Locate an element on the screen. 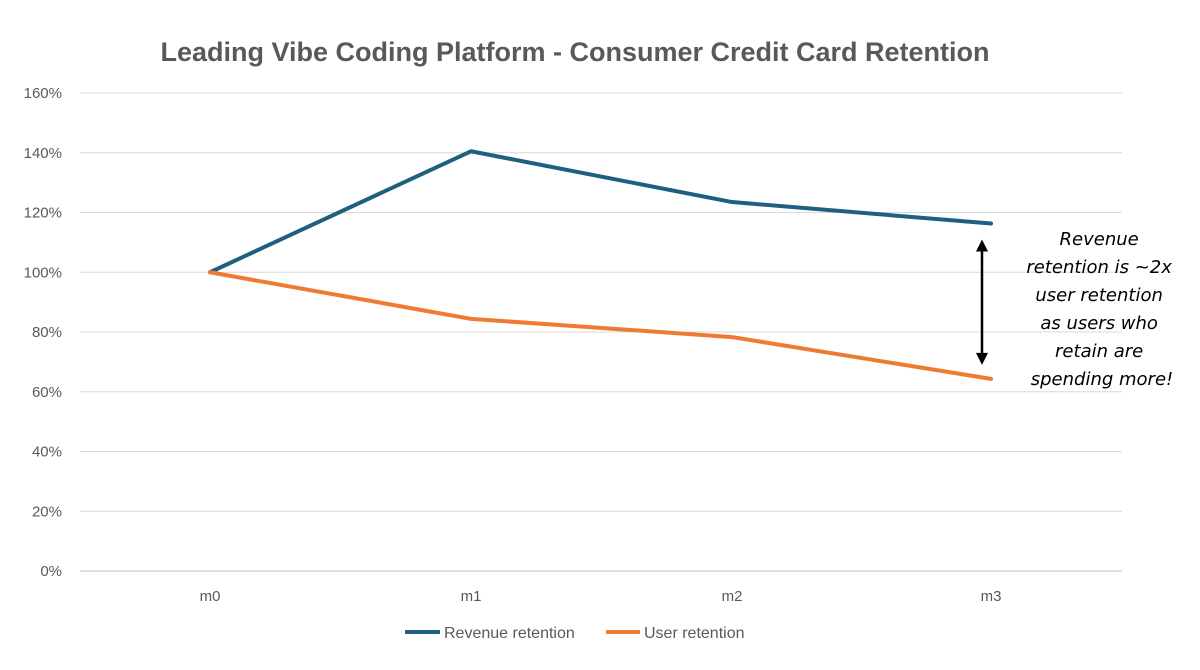 The width and height of the screenshot is (1200, 670). y-tick-label: 20% is located at coordinates (47, 511).